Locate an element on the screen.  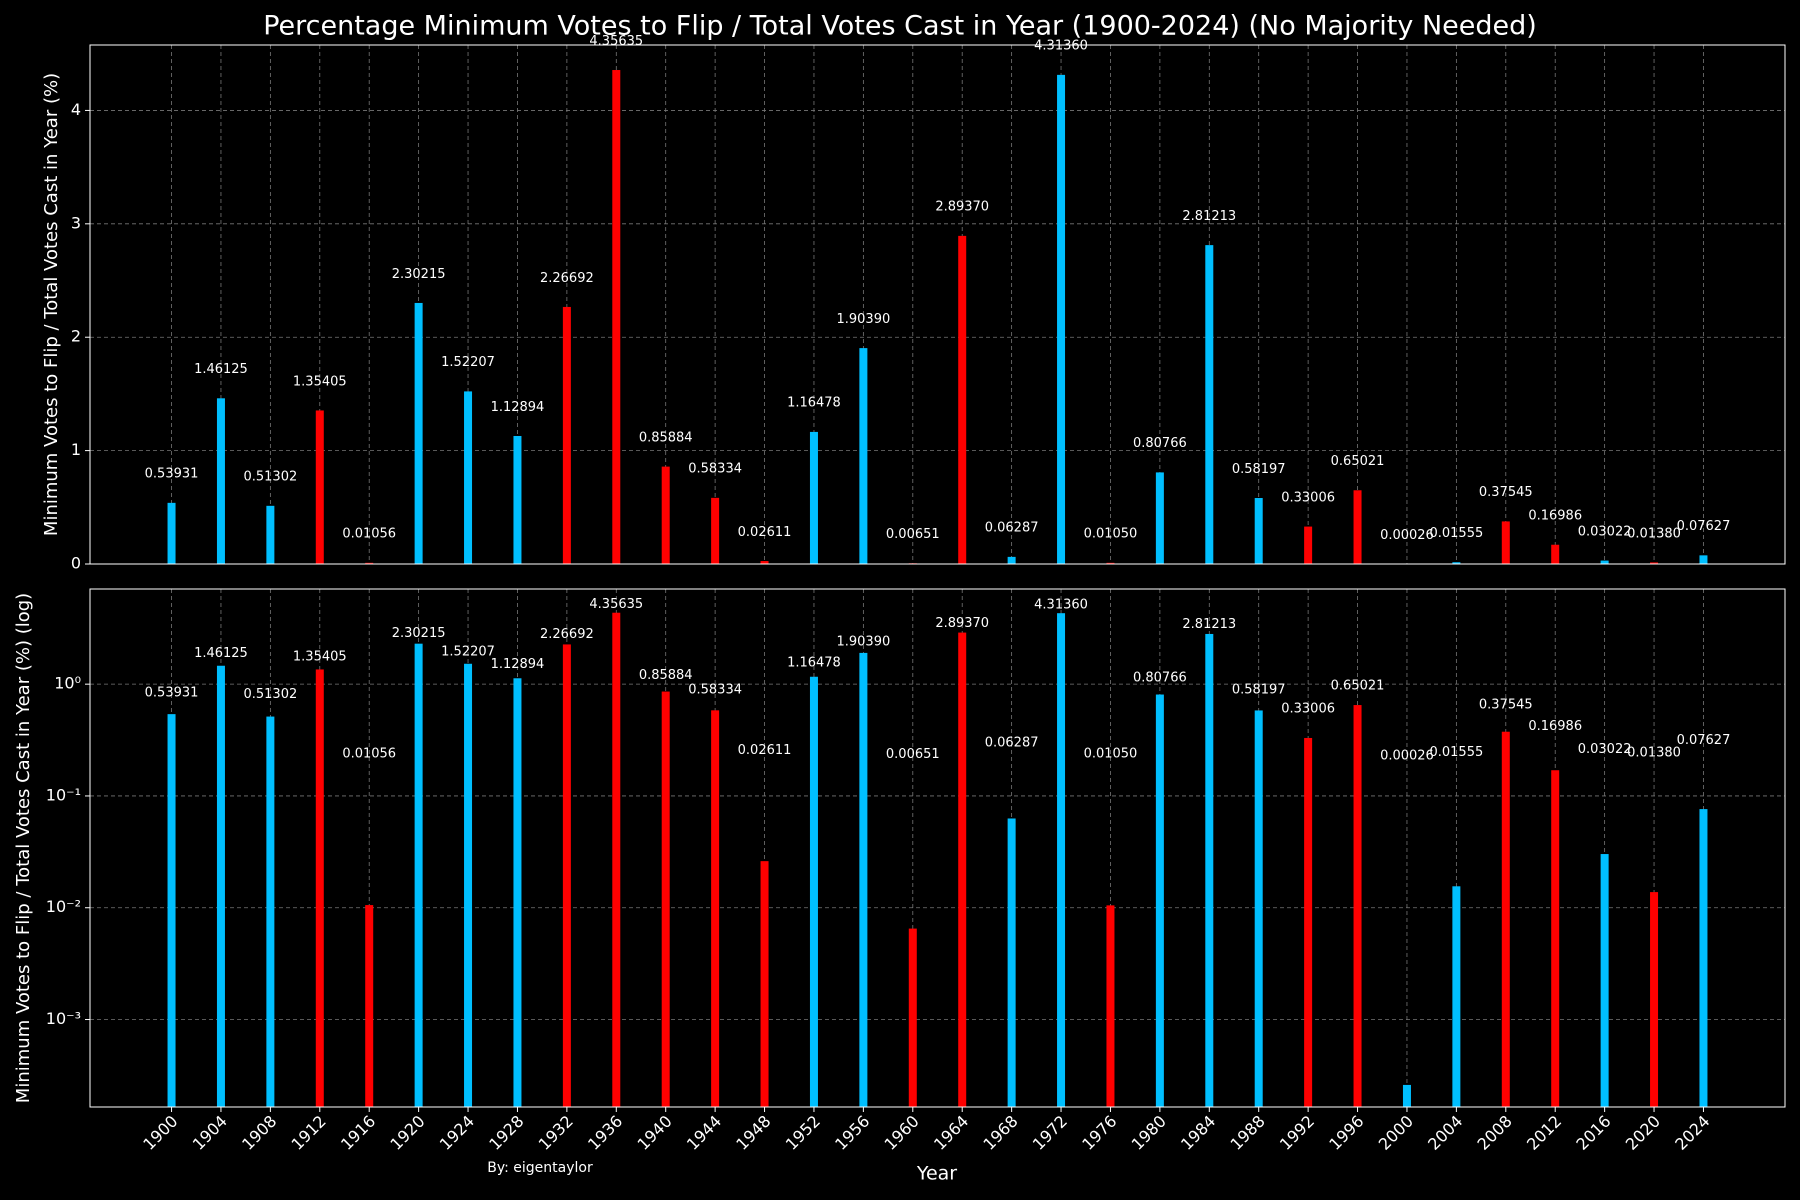
value-label: 0.03022 is located at coordinates (1605, 531).